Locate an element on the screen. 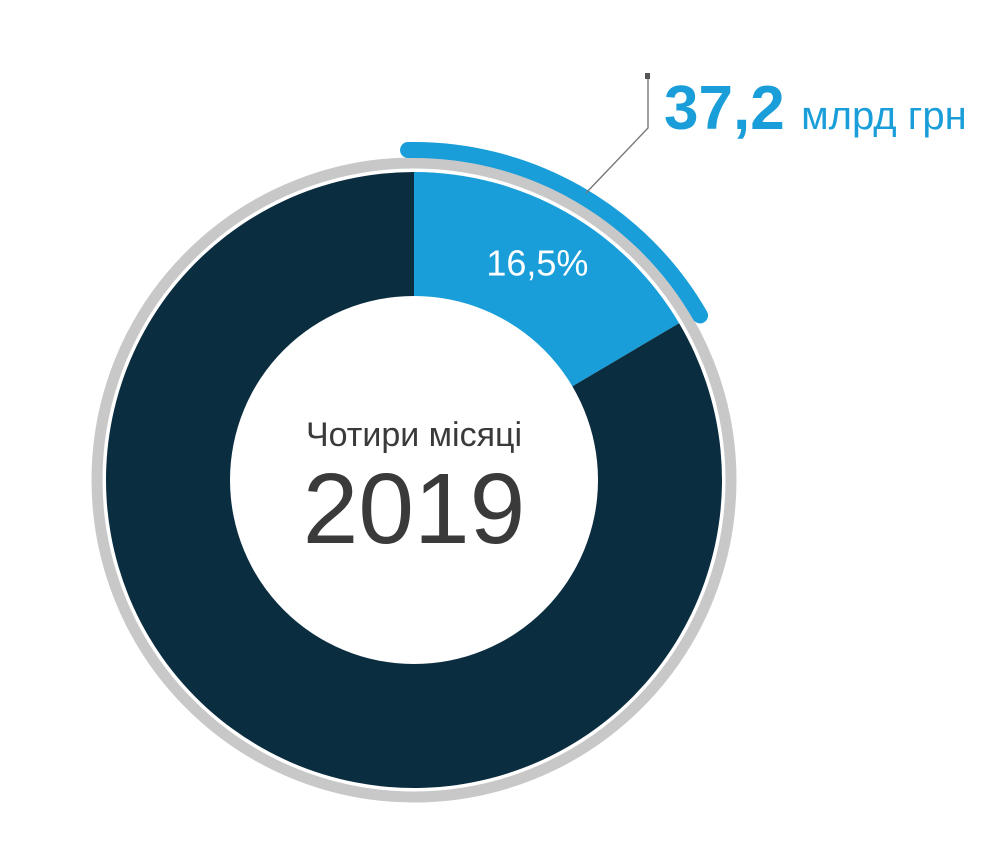 The height and width of the screenshot is (862, 1000). slice-label: 16,5% is located at coordinates (537, 263).